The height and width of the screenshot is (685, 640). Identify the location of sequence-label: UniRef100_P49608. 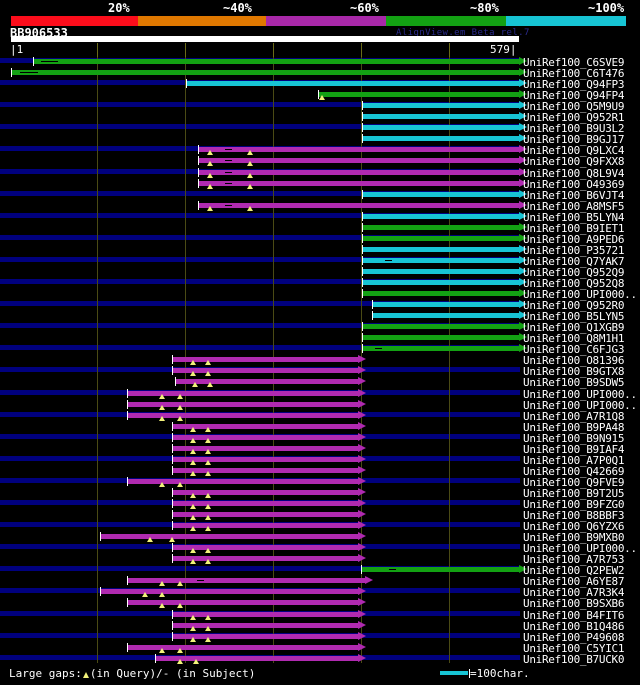
(574, 637).